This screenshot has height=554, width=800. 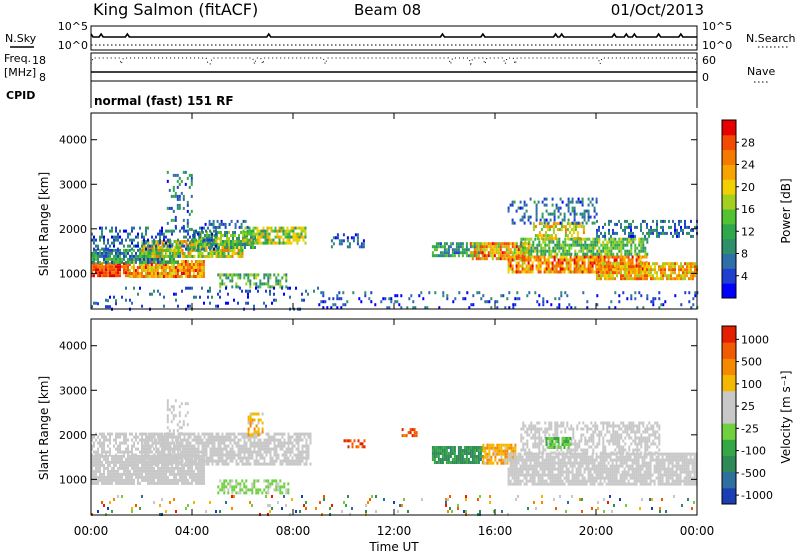 What do you see at coordinates (389, 68) in the screenshot?
I see `freq-panel: 18 8 60 0 Freq. [MHz] Nave` at bounding box center [389, 68].